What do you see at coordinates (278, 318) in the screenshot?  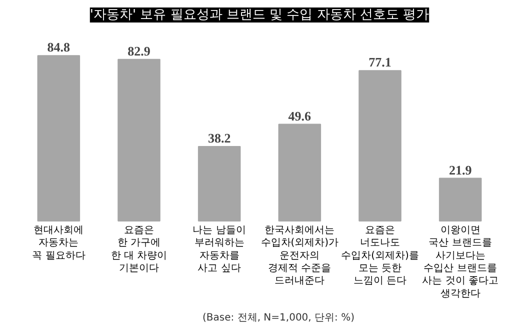 I see `text: (Base: 전체, N=1,000, 단위: %)` at bounding box center [278, 318].